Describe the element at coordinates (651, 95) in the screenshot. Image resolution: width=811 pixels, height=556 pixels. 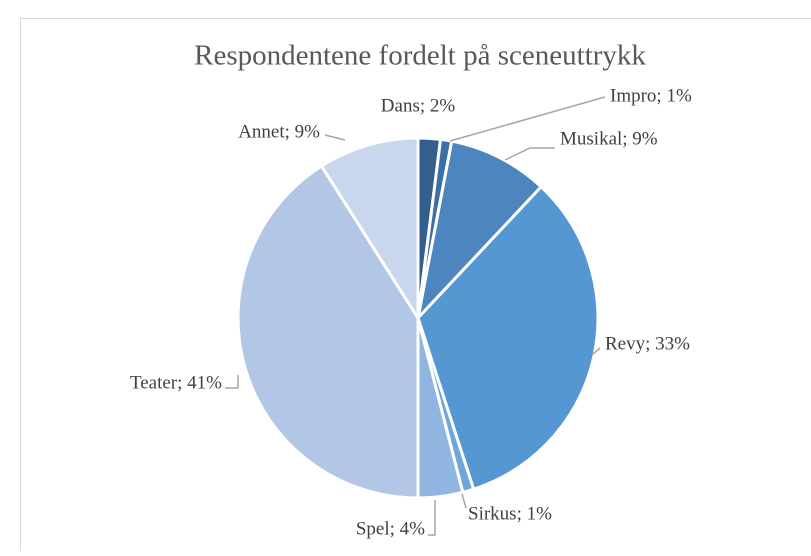
I see `data-label: Impro; 1%` at that location.